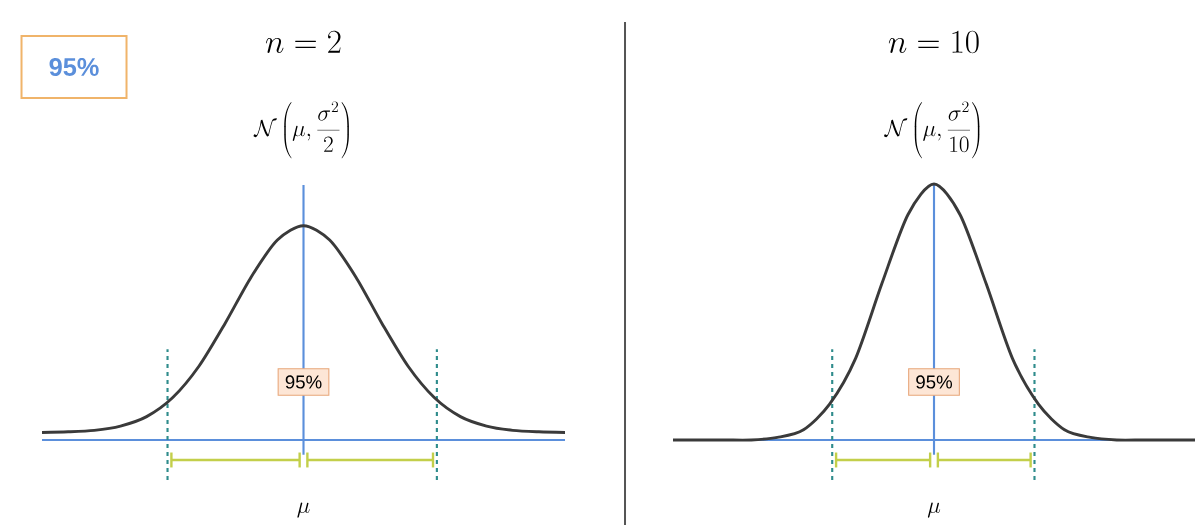 The width and height of the screenshot is (1202, 530). I want to click on chart-title: $n = 10$, so click(933, 42).